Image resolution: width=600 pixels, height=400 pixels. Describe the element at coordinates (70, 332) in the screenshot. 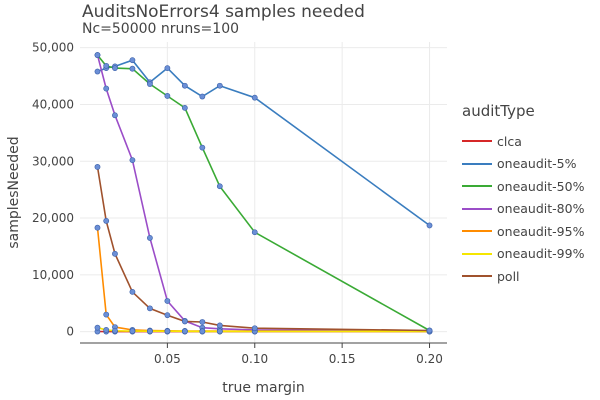

I see `y-tick-label: 0` at that location.